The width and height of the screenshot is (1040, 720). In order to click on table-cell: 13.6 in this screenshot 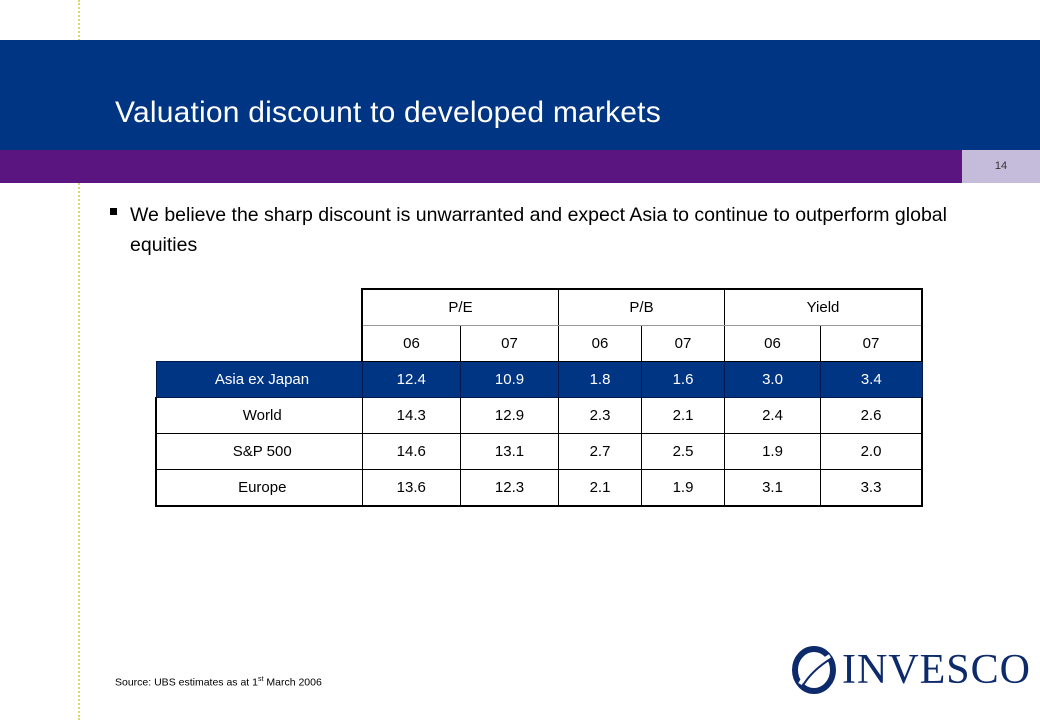, I will do `click(411, 488)`.